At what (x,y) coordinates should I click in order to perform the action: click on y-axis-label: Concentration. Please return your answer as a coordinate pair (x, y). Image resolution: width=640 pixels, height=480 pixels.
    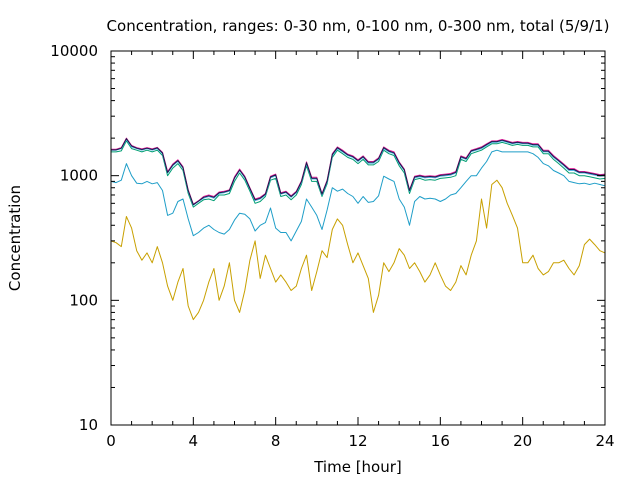
    Looking at the image, I should click on (15, 238).